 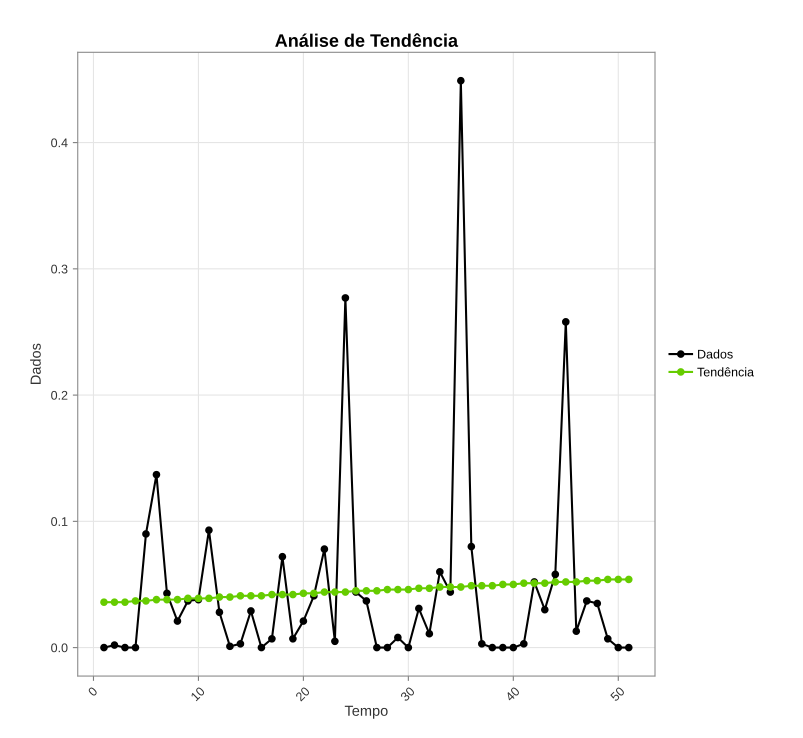 What do you see at coordinates (366, 40) in the screenshot?
I see `chart-title: Análise de Tendência` at bounding box center [366, 40].